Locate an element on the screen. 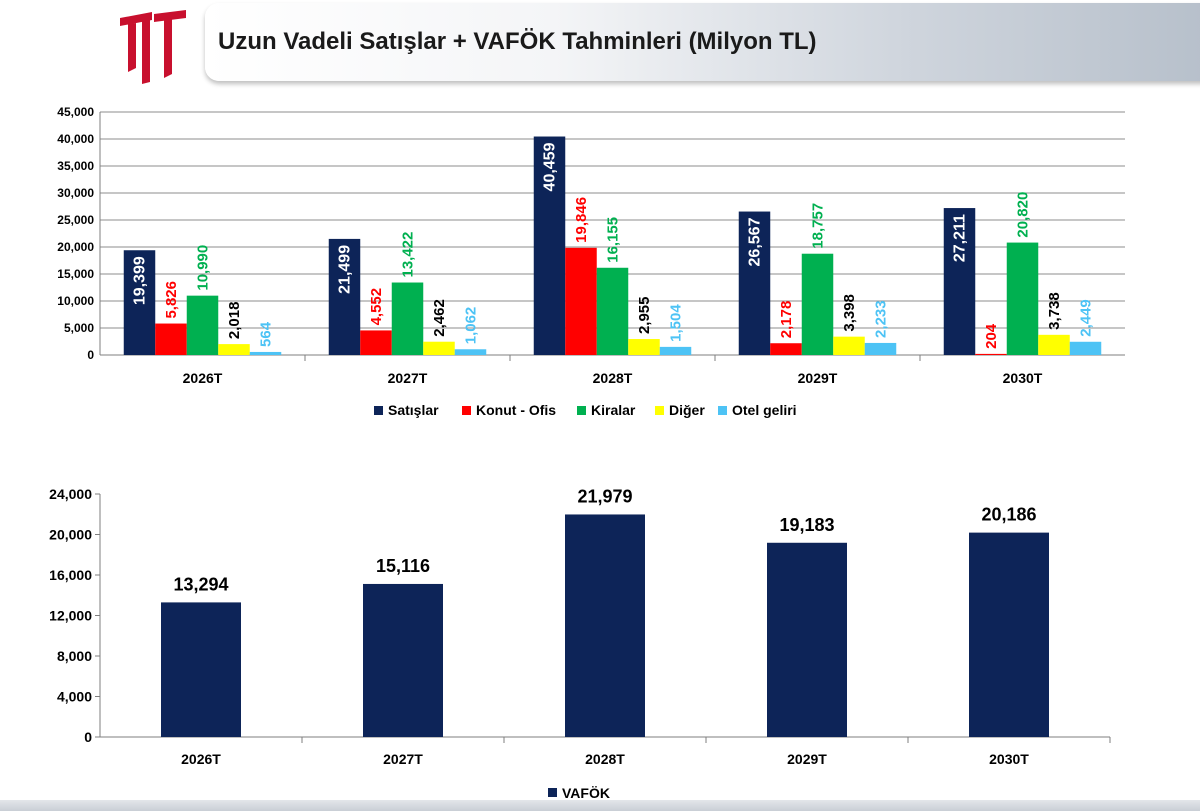  y-tick-label: 12,000 is located at coordinates (70, 616).